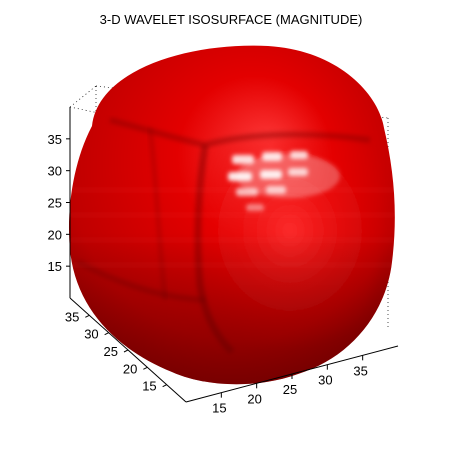 Image resolution: width=451 pixels, height=451 pixels. What do you see at coordinates (55, 234) in the screenshot?
I see `z-tick-label: 20` at bounding box center [55, 234].